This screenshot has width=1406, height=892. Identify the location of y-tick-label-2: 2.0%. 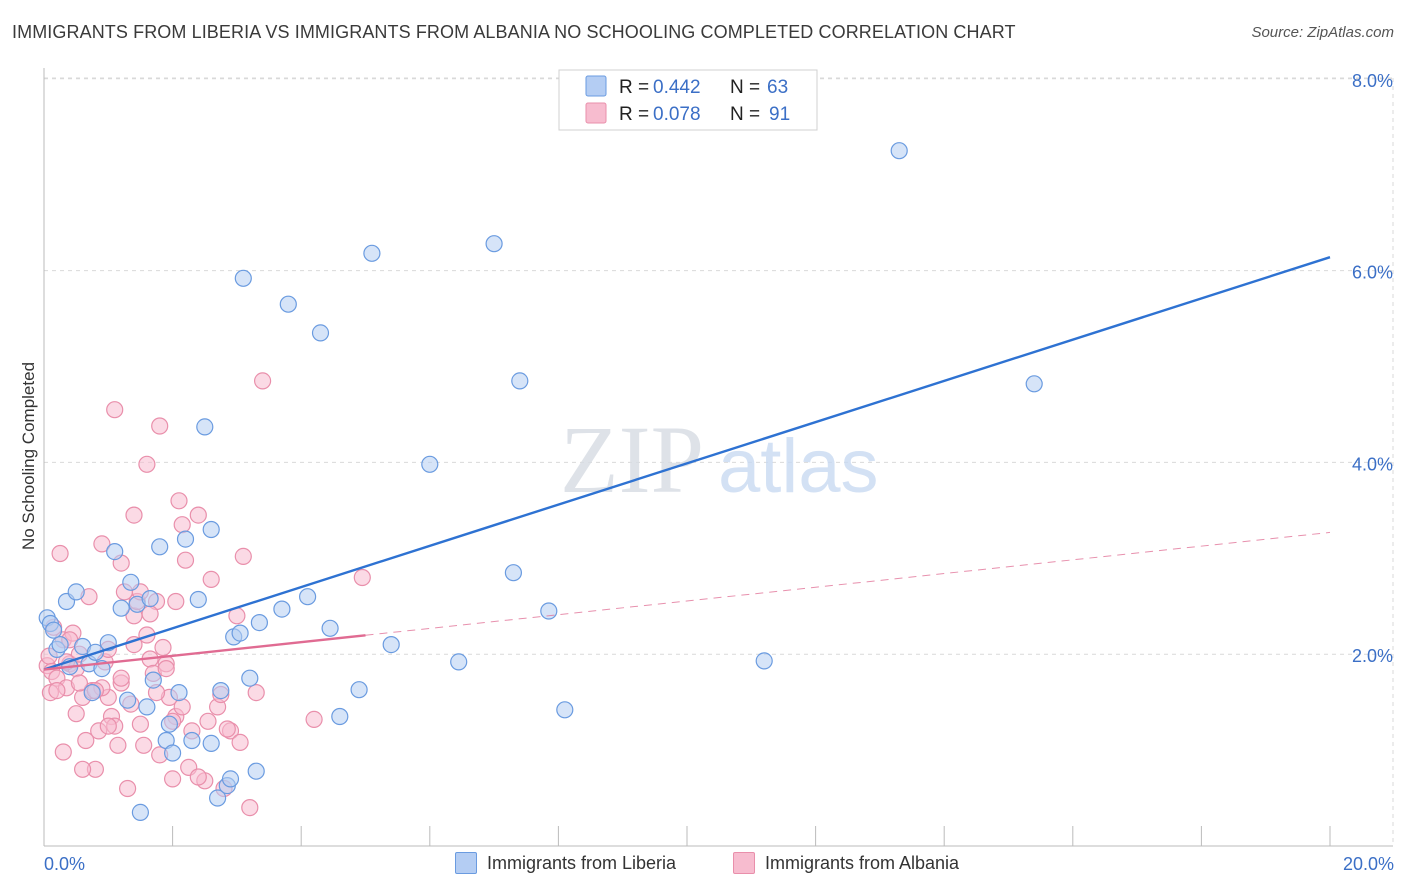
(1372, 656).